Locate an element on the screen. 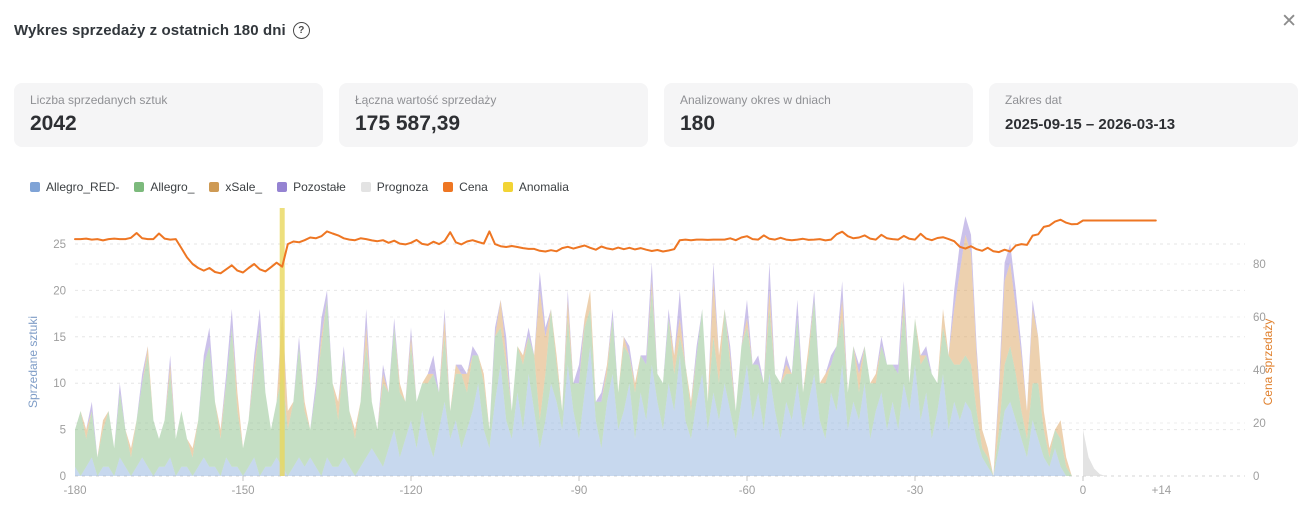 The width and height of the screenshot is (1313, 530). stat-value: 2025-09-15 – 2026-03-13 is located at coordinates (1090, 124).